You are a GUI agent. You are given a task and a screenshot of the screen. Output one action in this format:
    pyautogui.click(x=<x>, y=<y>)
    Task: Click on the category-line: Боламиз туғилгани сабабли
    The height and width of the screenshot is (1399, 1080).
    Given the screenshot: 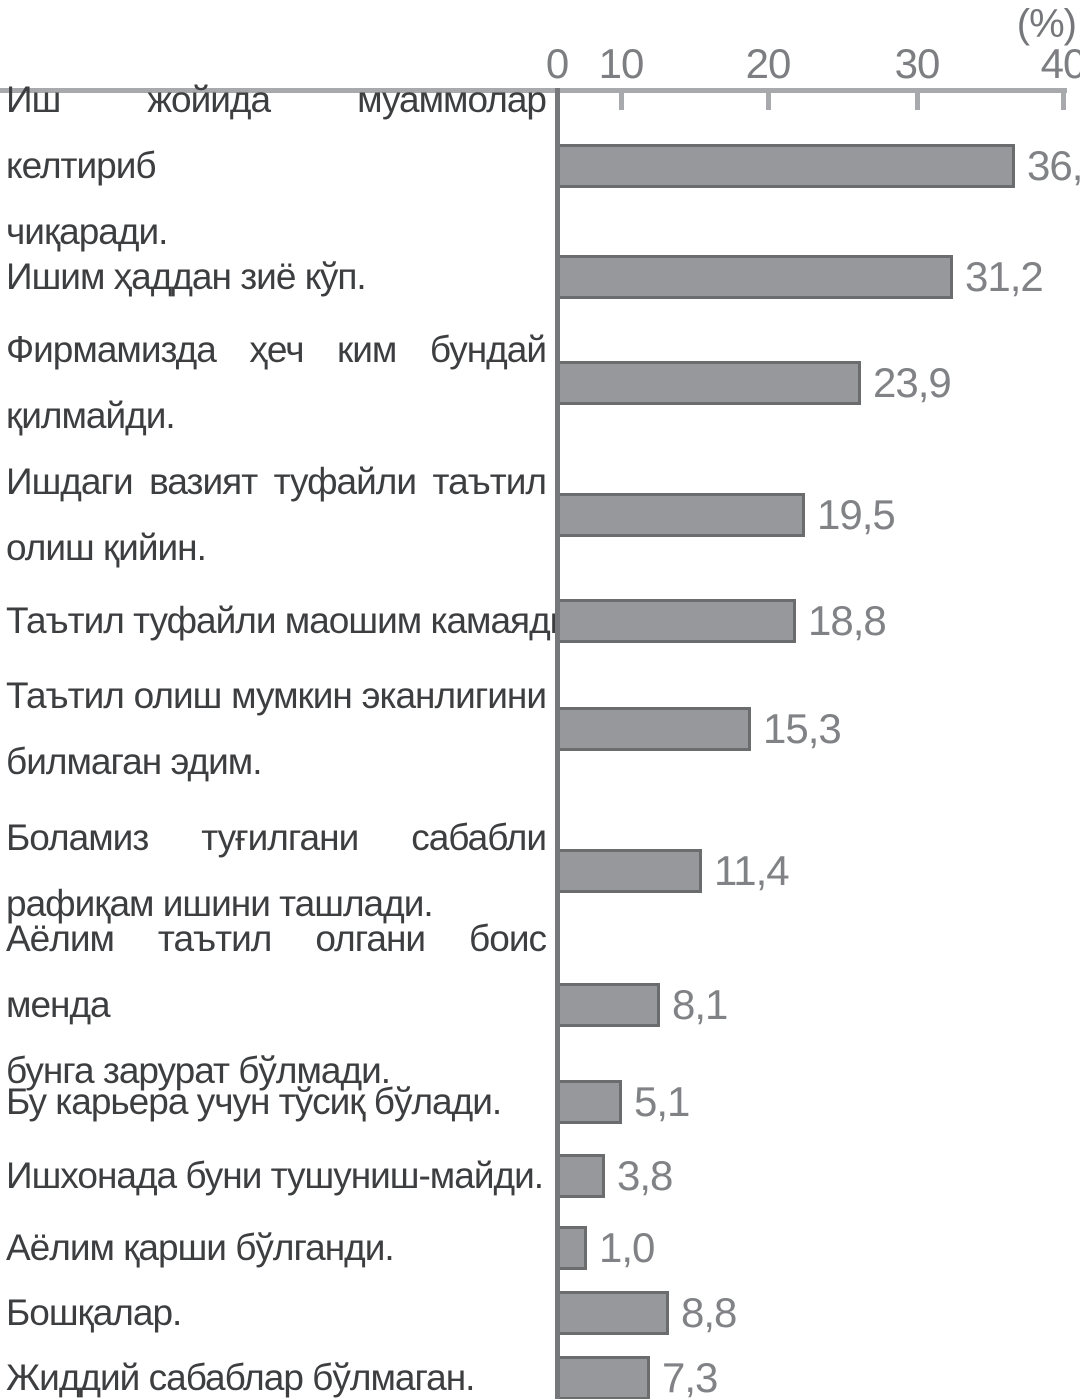 What is the action you would take?
    pyautogui.click(x=276, y=837)
    